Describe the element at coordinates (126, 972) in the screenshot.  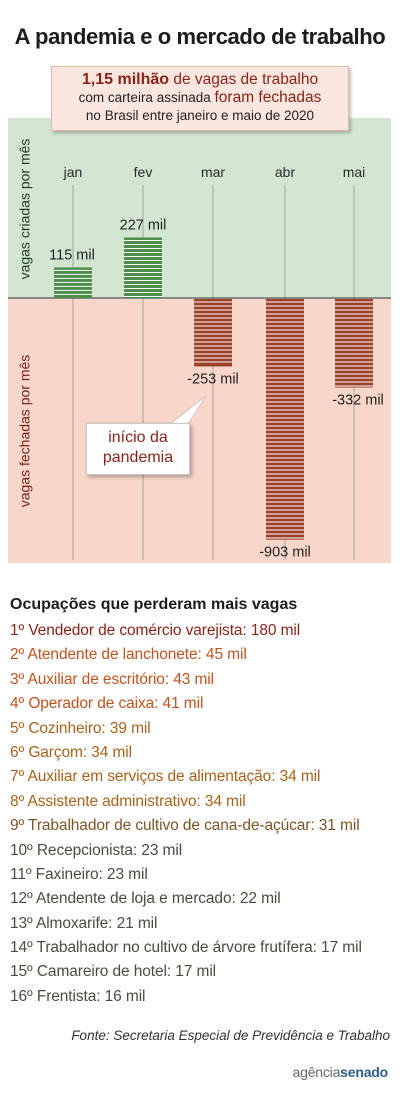
I see `occupation-label: Camareiro de hotel: 17 mil` at that location.